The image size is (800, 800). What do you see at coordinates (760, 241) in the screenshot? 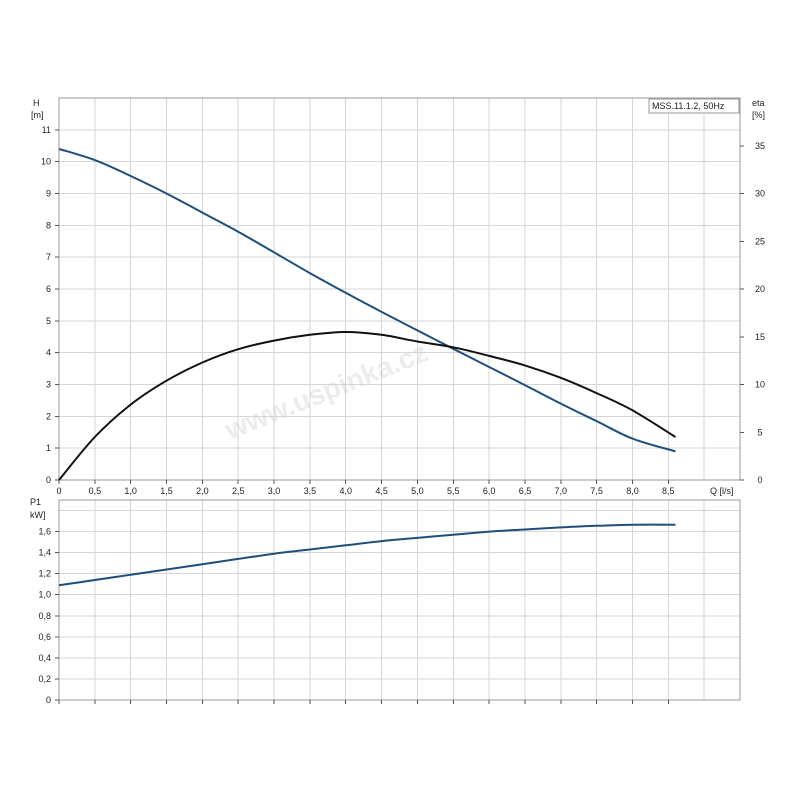
I see `eta-tick-label: 25` at bounding box center [760, 241].